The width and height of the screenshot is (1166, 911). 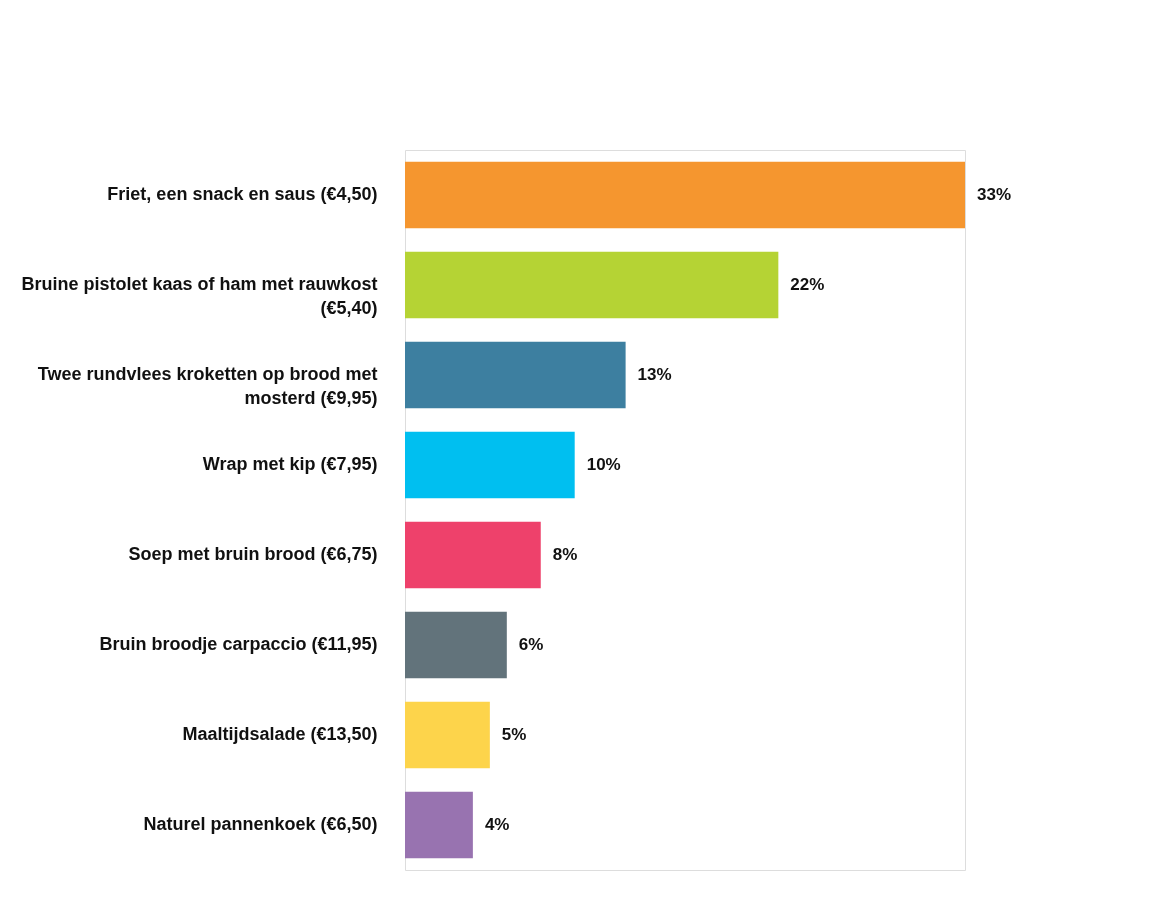 What do you see at coordinates (253, 554) in the screenshot?
I see `y-tick-label: Soep met bruin brood (€6,75)` at bounding box center [253, 554].